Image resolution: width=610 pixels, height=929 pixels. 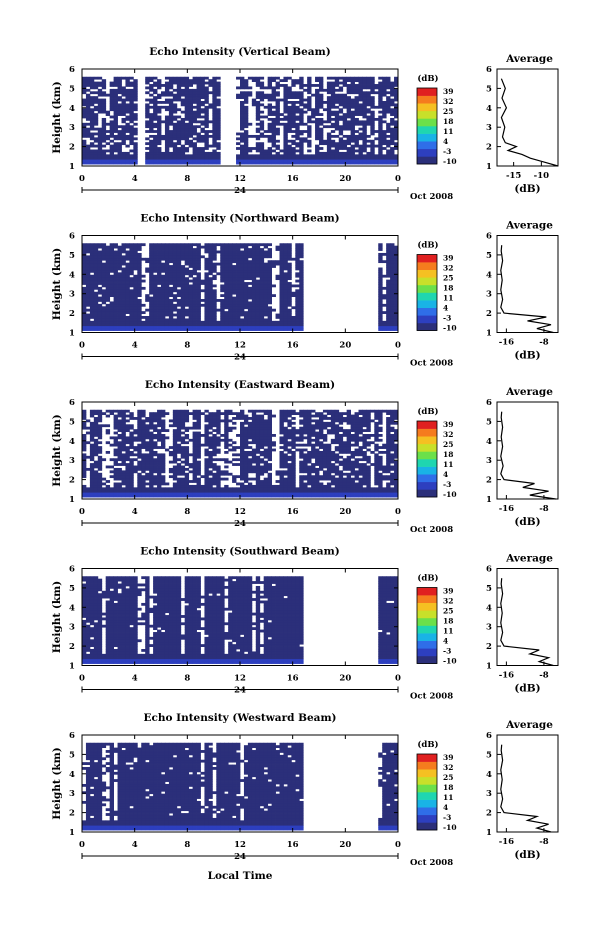 What do you see at coordinates (448, 101) in the screenshot?
I see `colorbar-tick-label: 32` at bounding box center [448, 101].